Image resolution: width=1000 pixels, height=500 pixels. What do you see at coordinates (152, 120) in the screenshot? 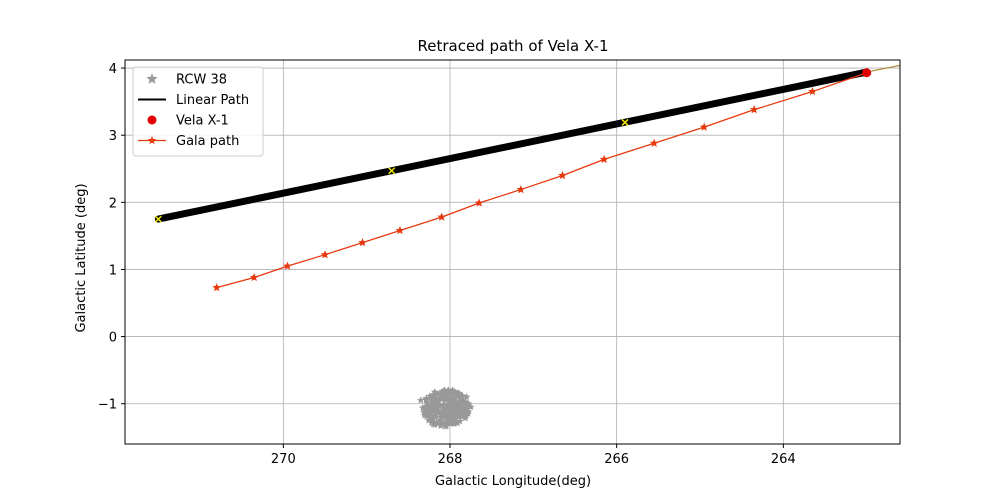
I see `legend-vela-x1-icon` at bounding box center [152, 120].